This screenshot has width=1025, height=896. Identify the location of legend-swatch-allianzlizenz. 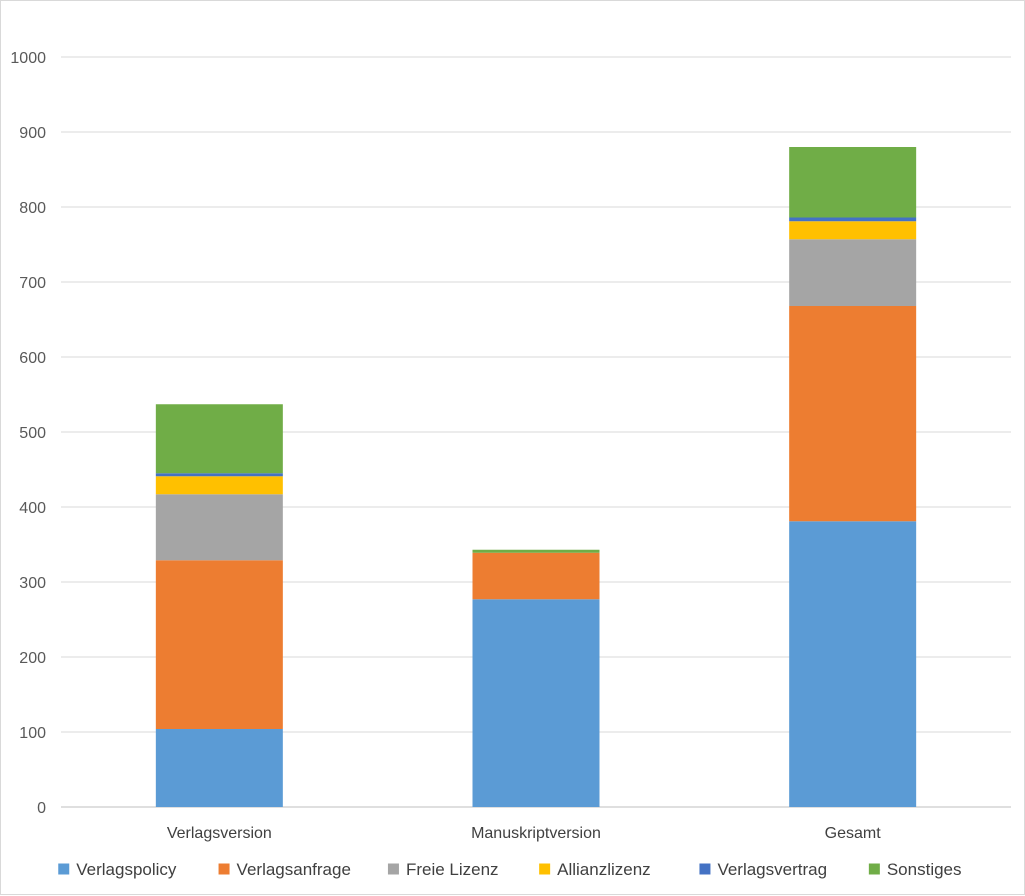
(545, 869).